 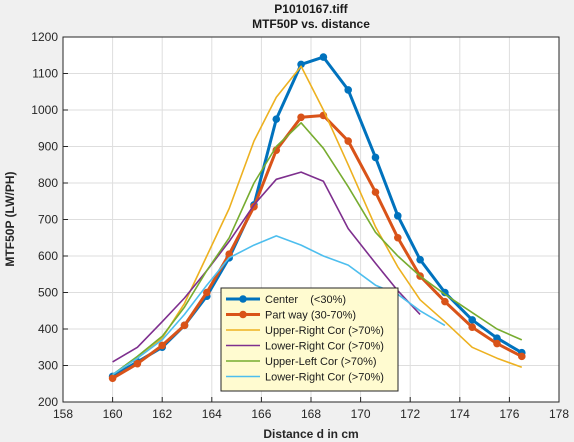 I want to click on y-axis-label: MTF50P (LW/PH), so click(x=10, y=218).